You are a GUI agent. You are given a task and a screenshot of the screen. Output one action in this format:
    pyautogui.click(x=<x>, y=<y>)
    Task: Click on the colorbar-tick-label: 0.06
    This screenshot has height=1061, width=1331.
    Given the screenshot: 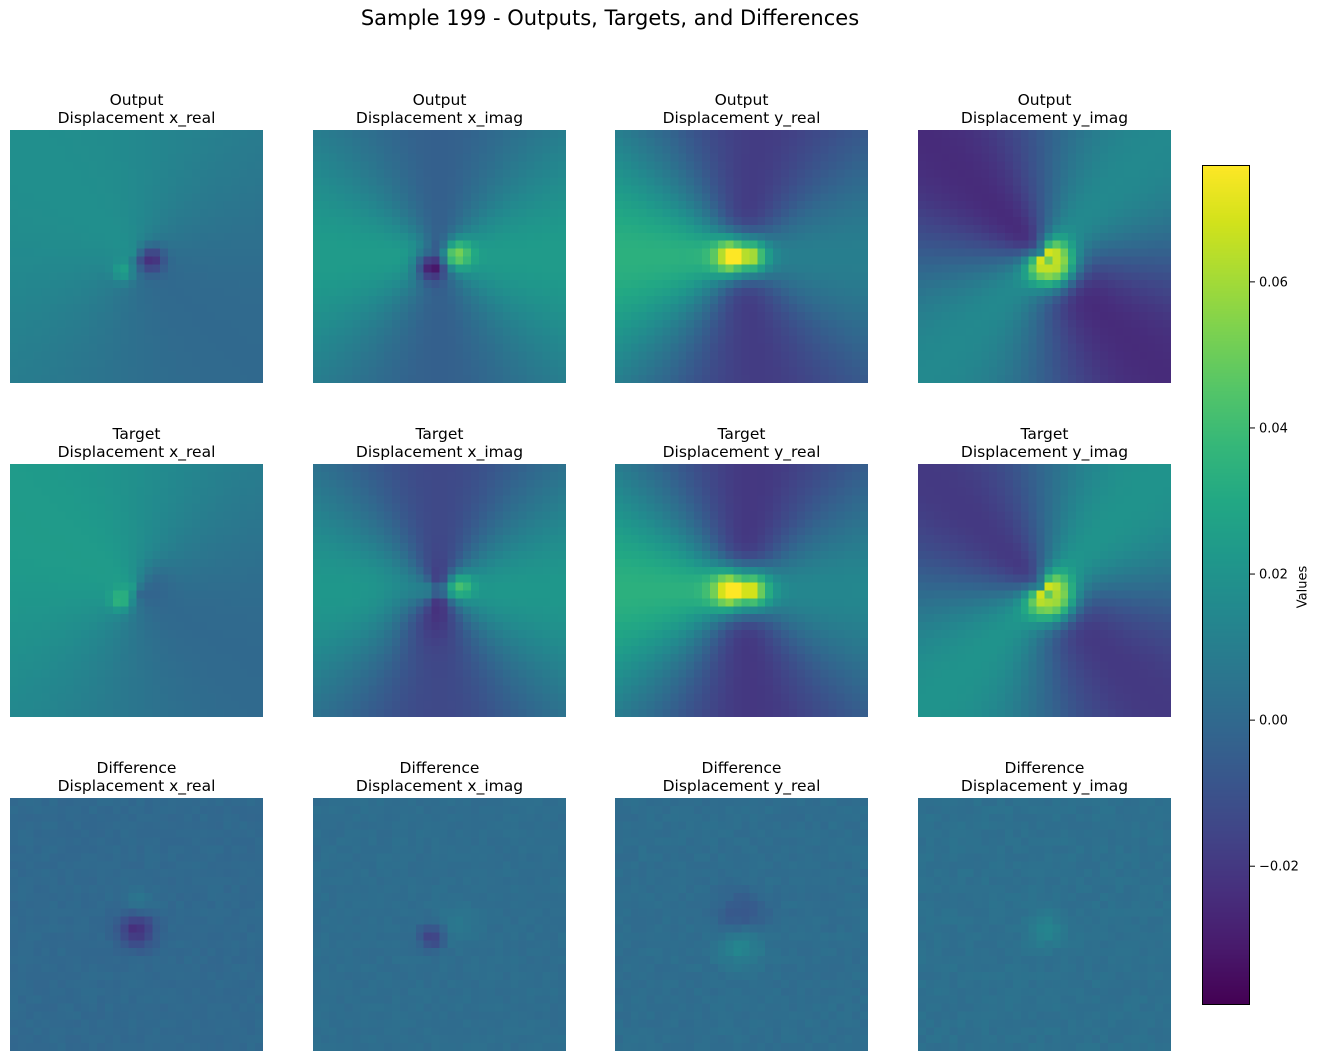 What is the action you would take?
    pyautogui.click(x=1273, y=282)
    